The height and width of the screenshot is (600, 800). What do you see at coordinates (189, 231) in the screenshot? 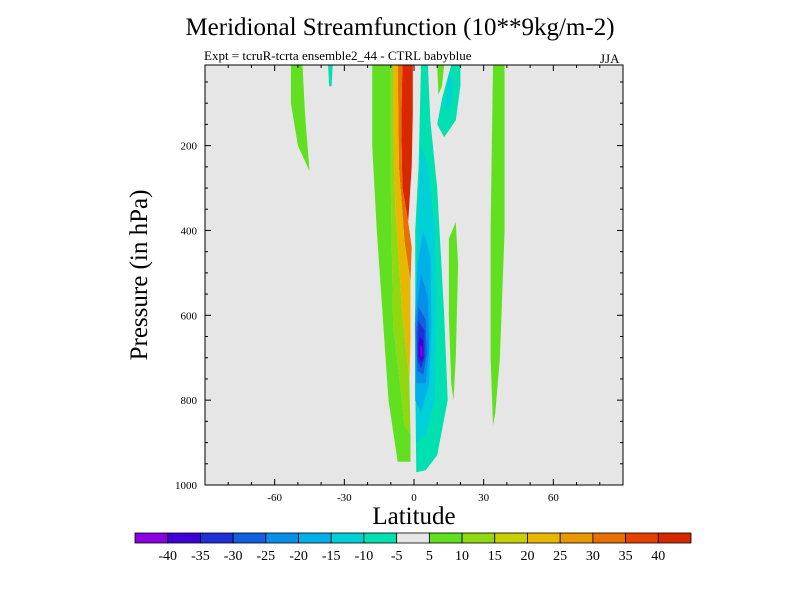
I see `y-tick-label: 400` at bounding box center [189, 231].